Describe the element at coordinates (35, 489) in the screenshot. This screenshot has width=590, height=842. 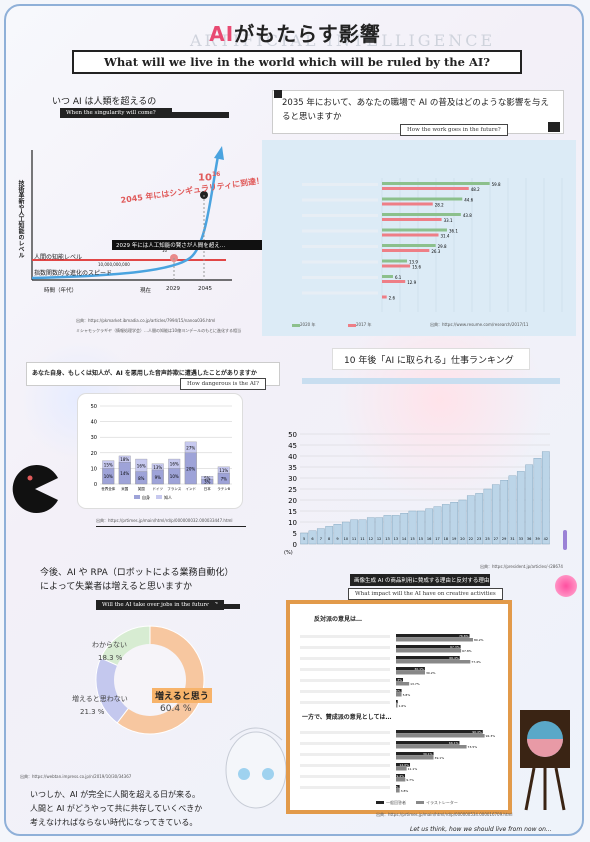
I see `pacman-icon` at that location.